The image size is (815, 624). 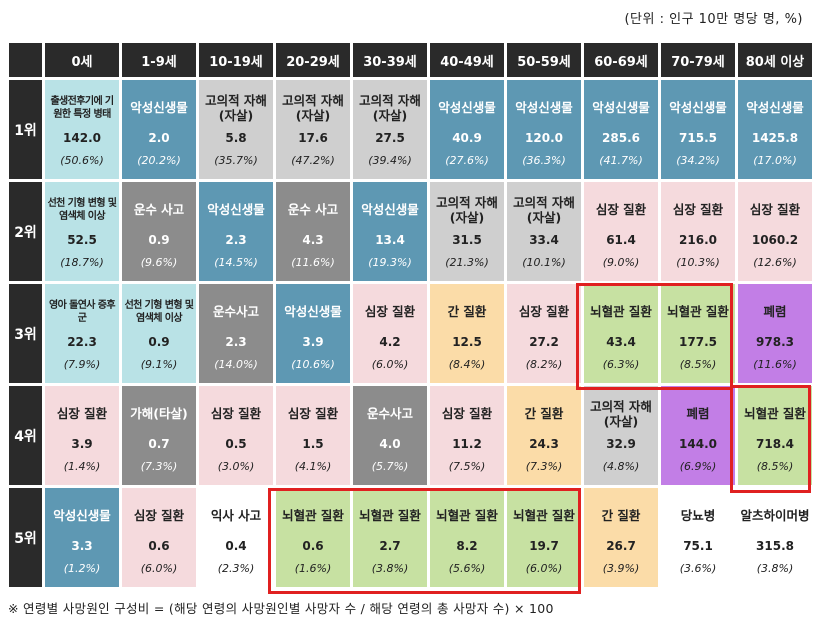 I want to click on cause-cell: 고의적 자해(자살) 33.4 (10.1%), so click(x=544, y=231).